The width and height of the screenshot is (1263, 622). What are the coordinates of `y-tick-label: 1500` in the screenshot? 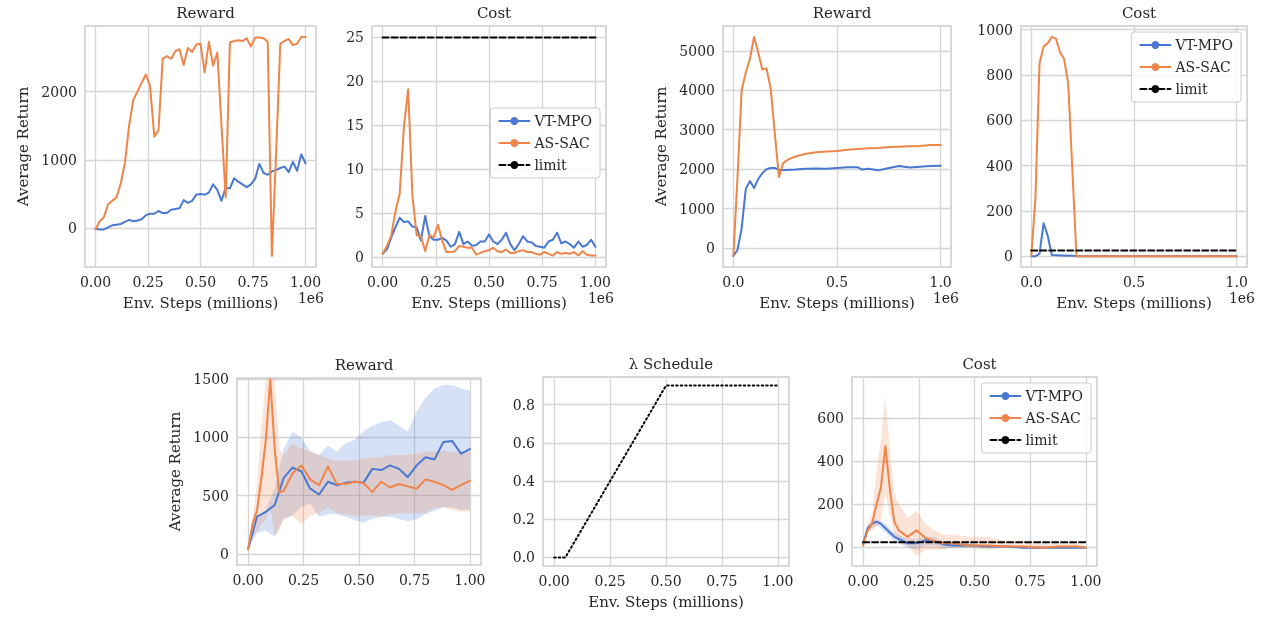 It's located at (211, 379).